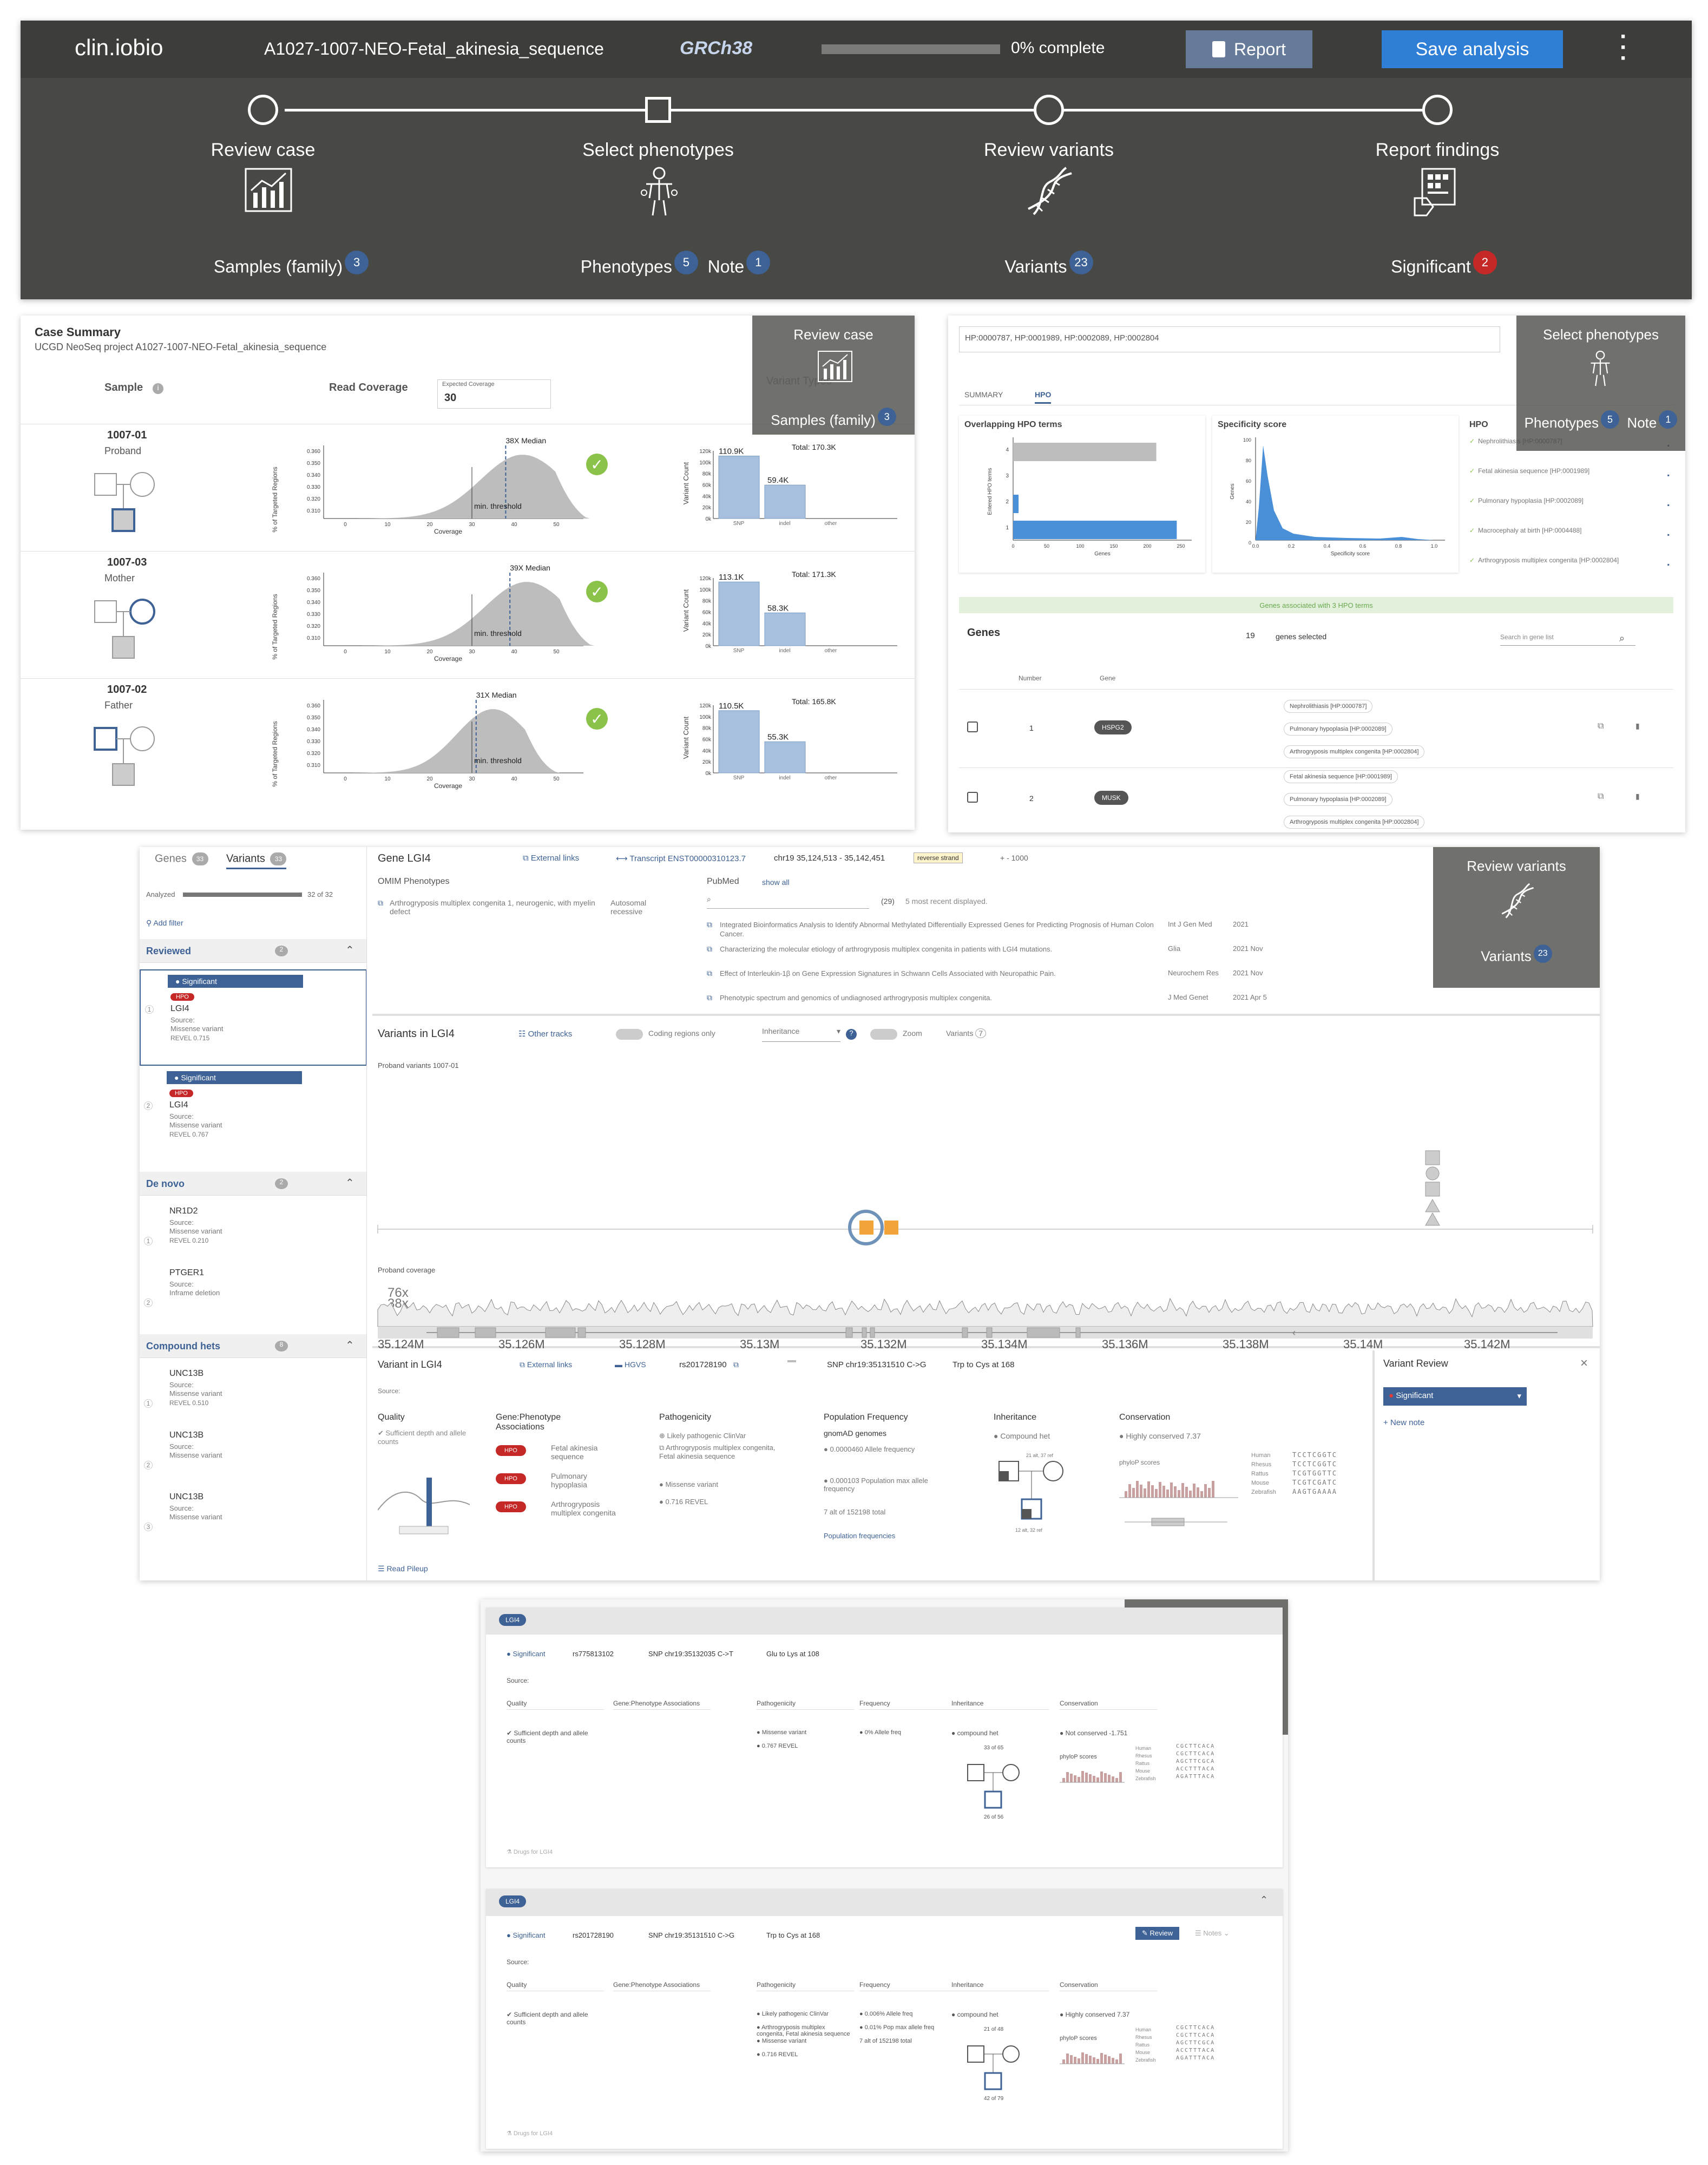  What do you see at coordinates (494, 394) in the screenshot?
I see `expected-coverage-input: Expected Coverage 30` at bounding box center [494, 394].